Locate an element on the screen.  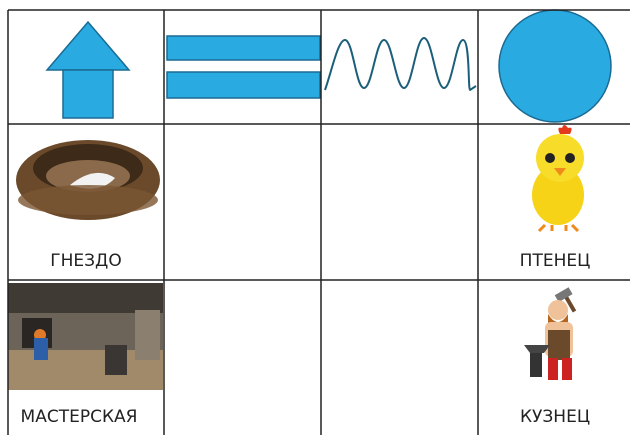
equal-bars is located at coordinates (243, 67).